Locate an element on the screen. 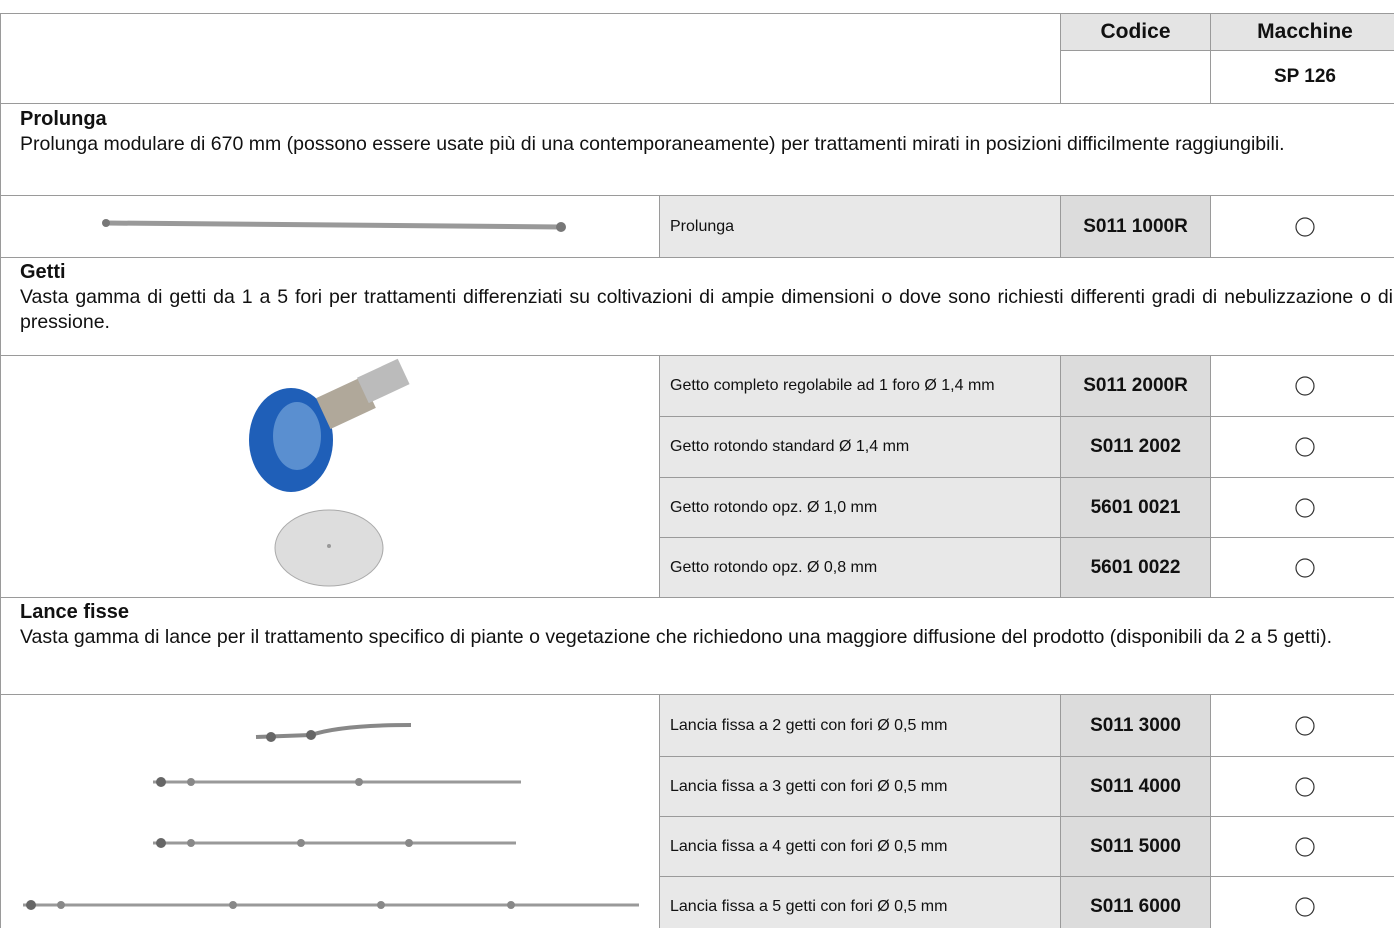  item-code: 5601 0021 is located at coordinates (1135, 507).